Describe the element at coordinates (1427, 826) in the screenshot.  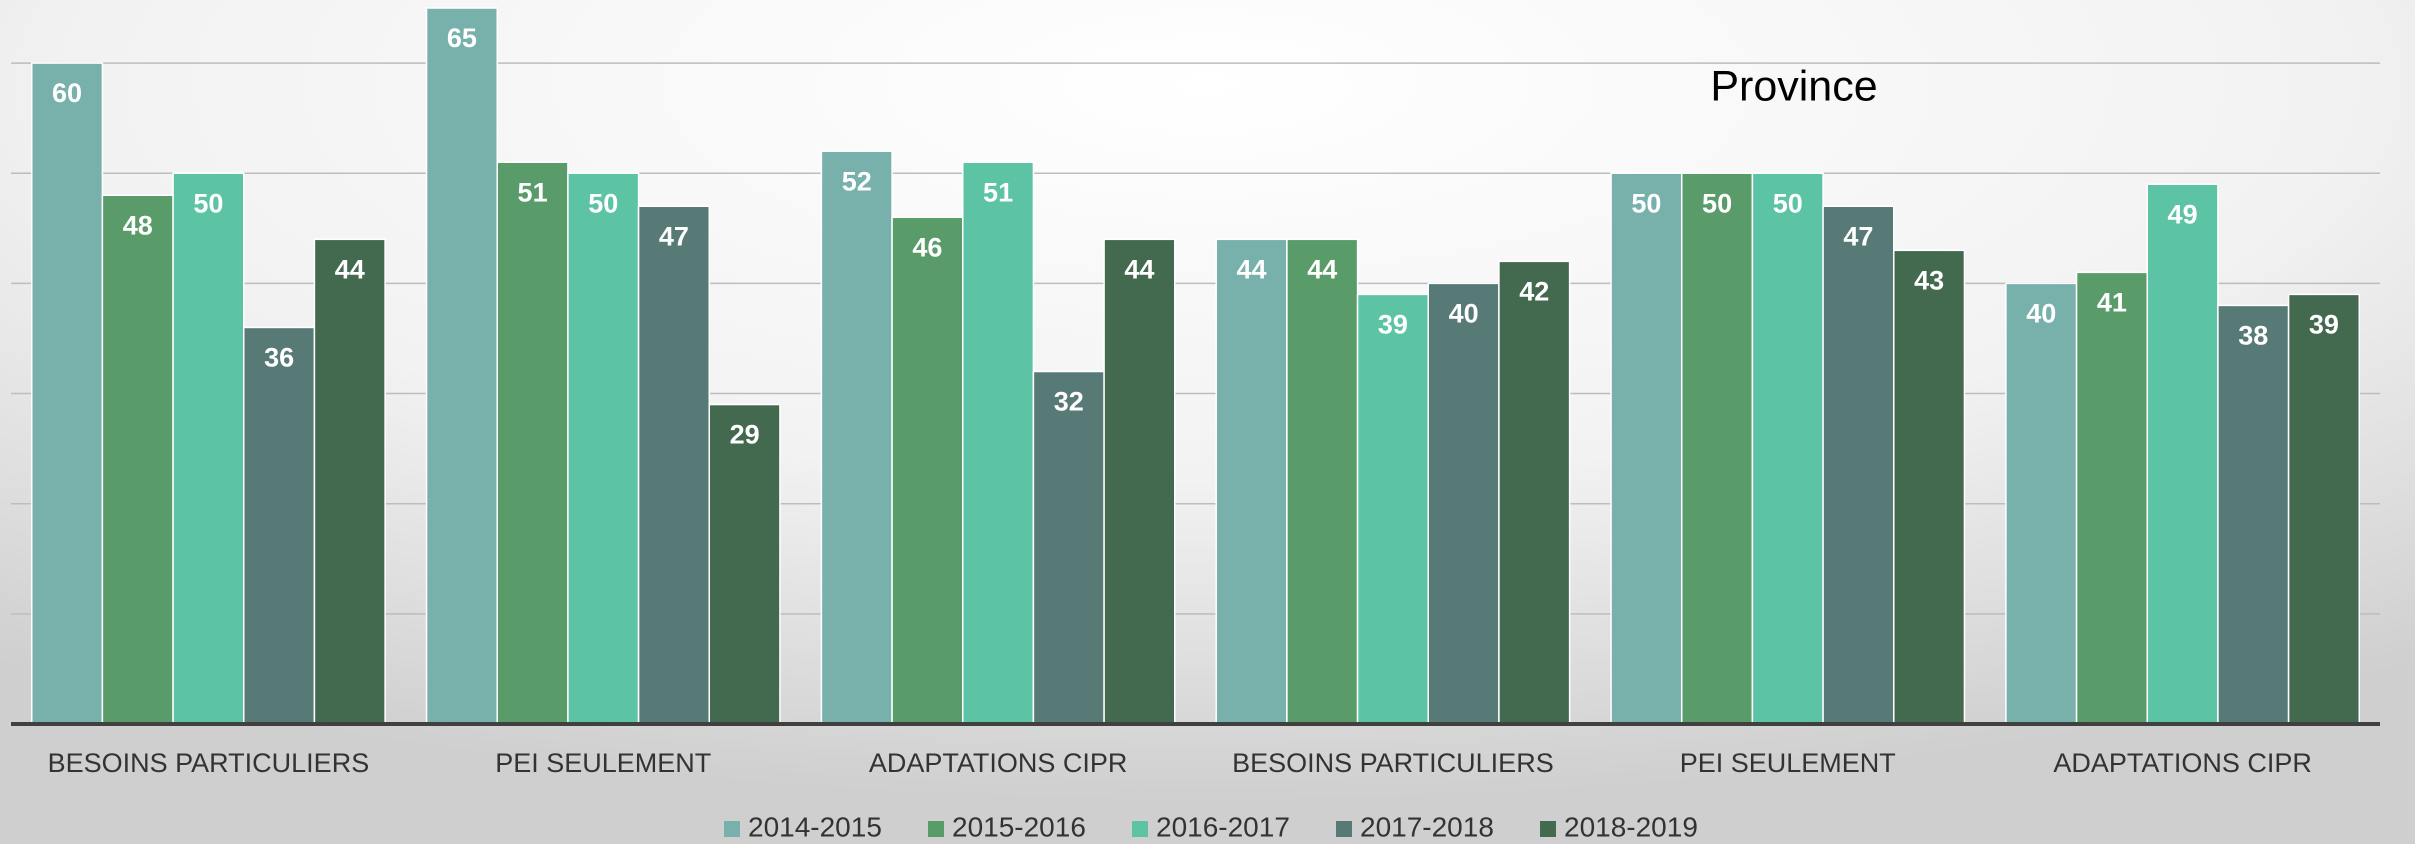
I see `legend-label: 2017-2018` at that location.